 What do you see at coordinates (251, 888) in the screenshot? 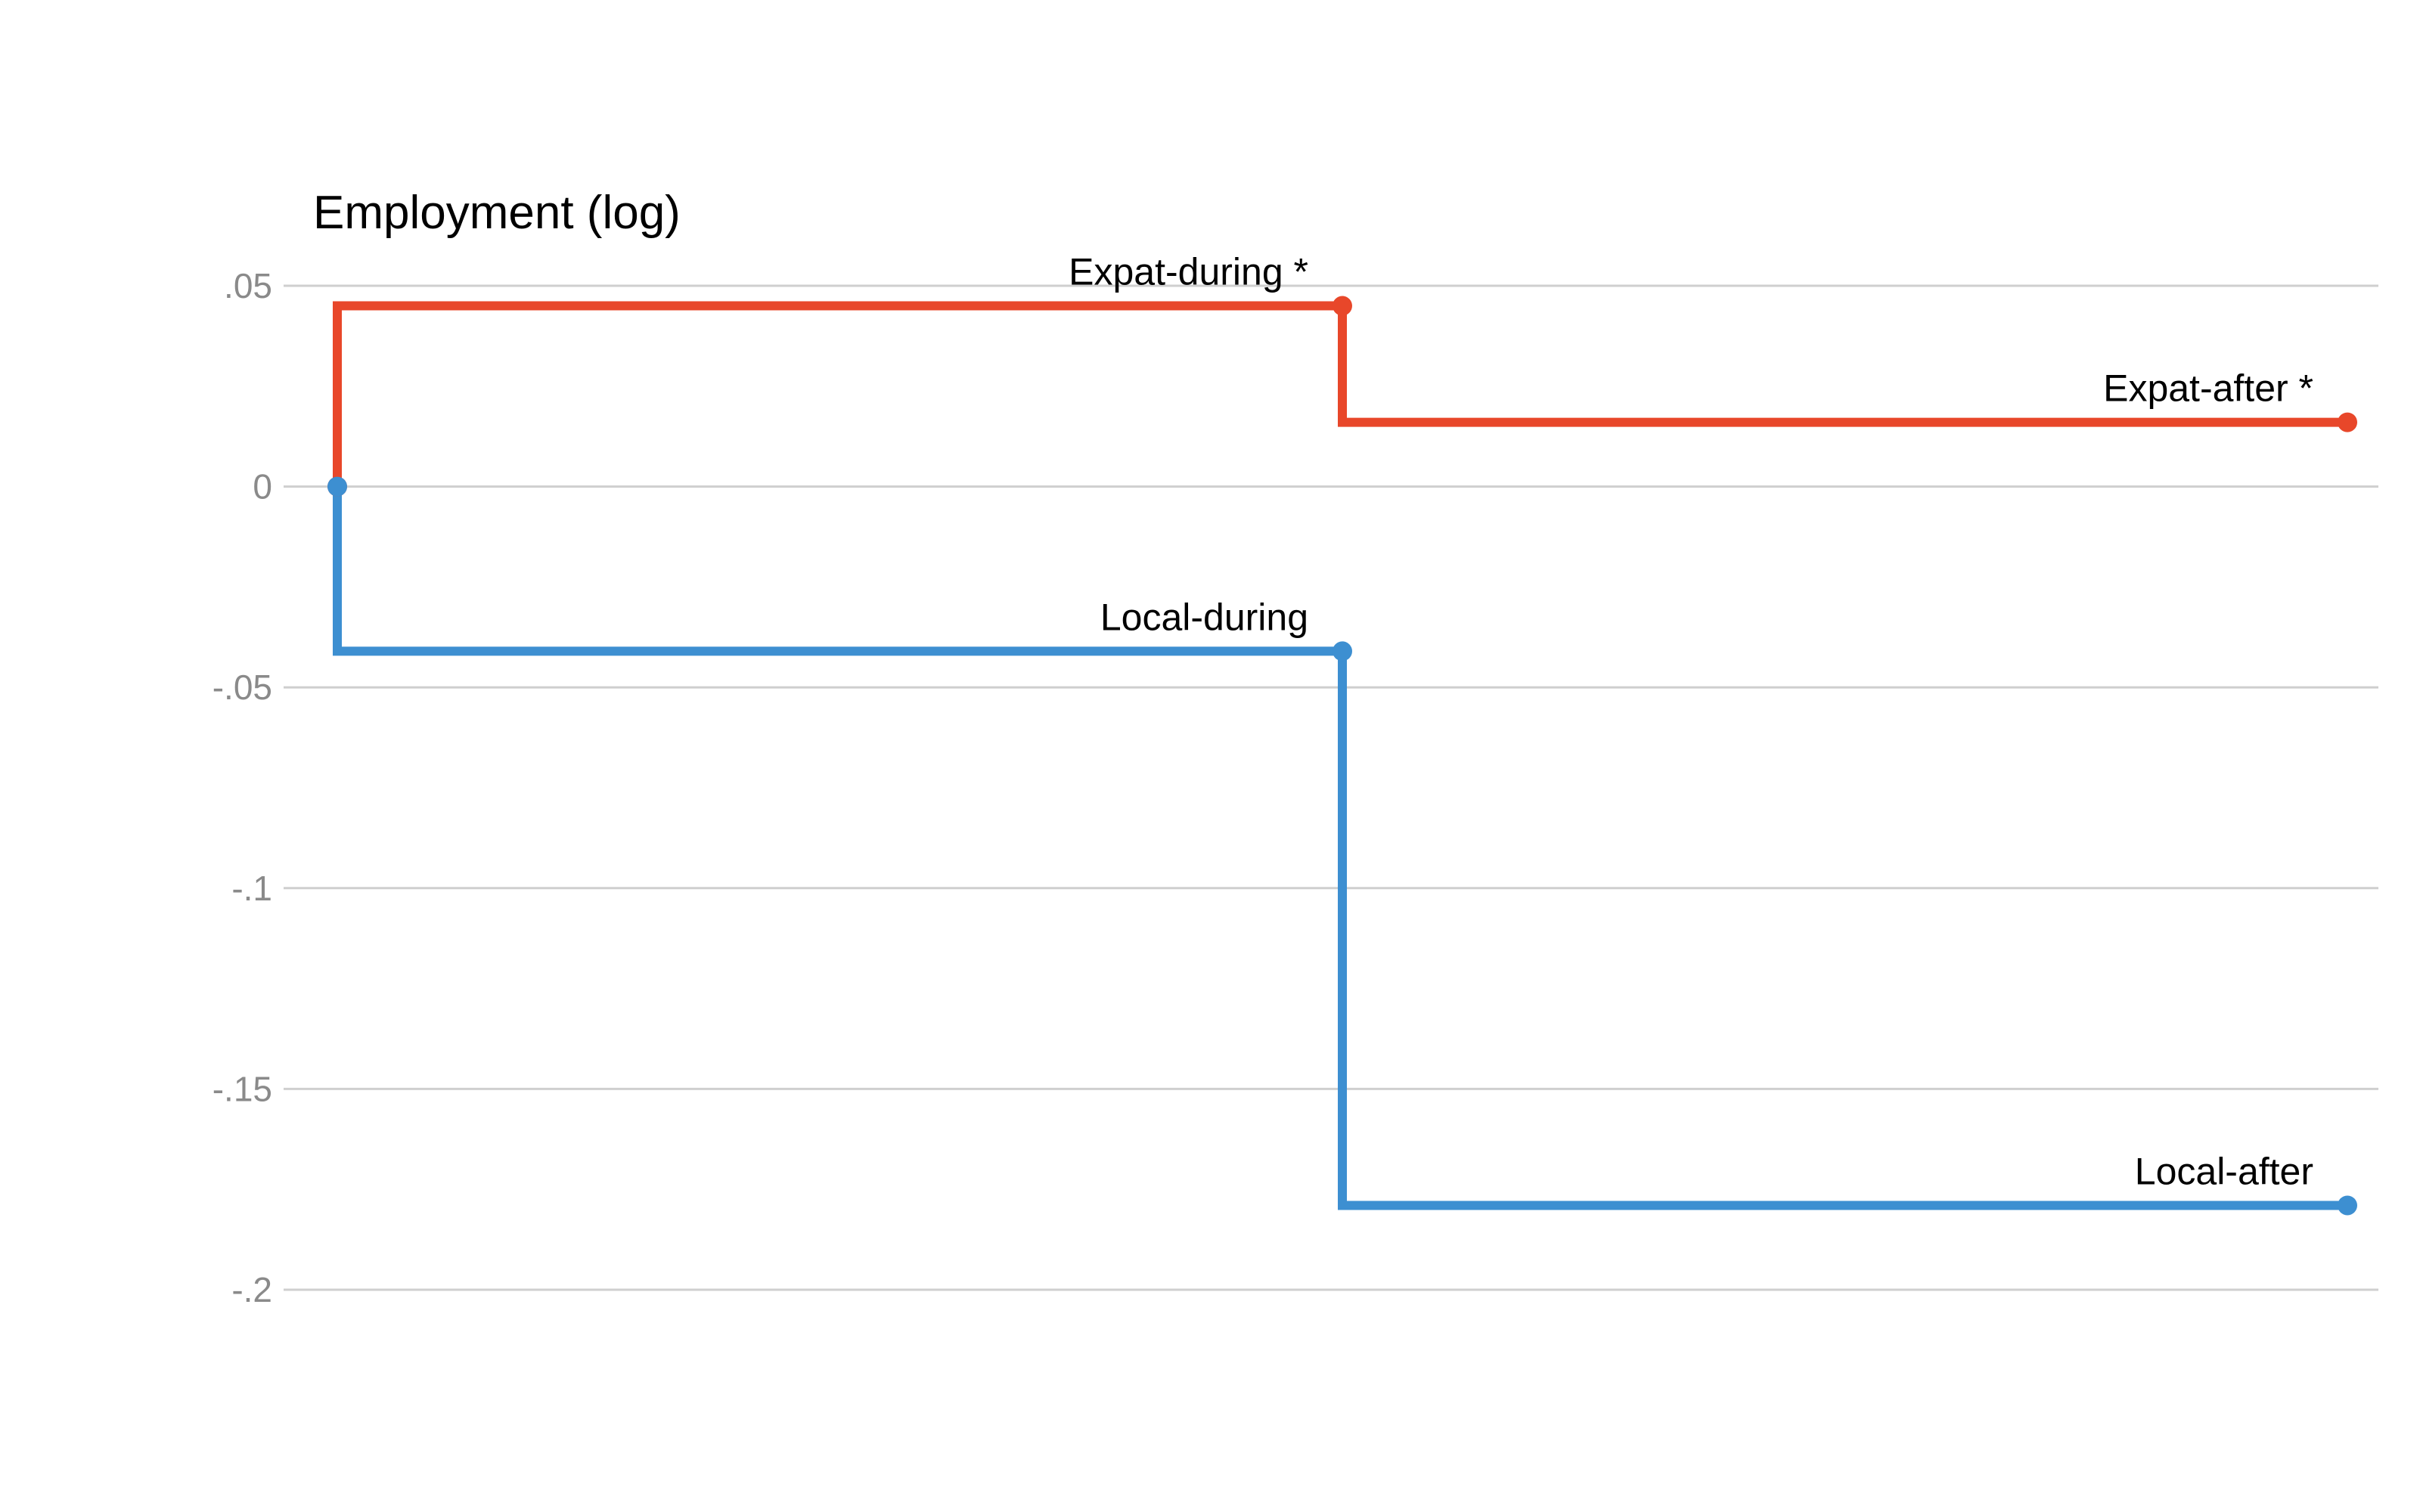
I see `y-tick-label: -.1` at bounding box center [251, 888].